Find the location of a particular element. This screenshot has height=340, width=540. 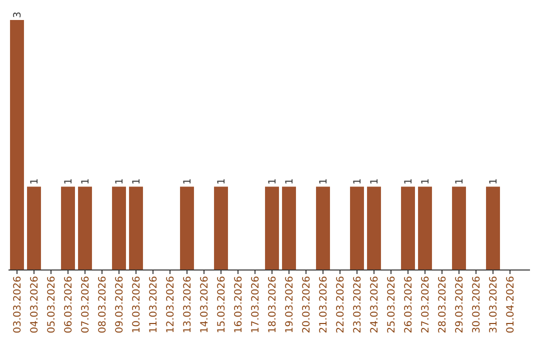

x-tick-label: 24.03.2026 is located at coordinates (375, 305).